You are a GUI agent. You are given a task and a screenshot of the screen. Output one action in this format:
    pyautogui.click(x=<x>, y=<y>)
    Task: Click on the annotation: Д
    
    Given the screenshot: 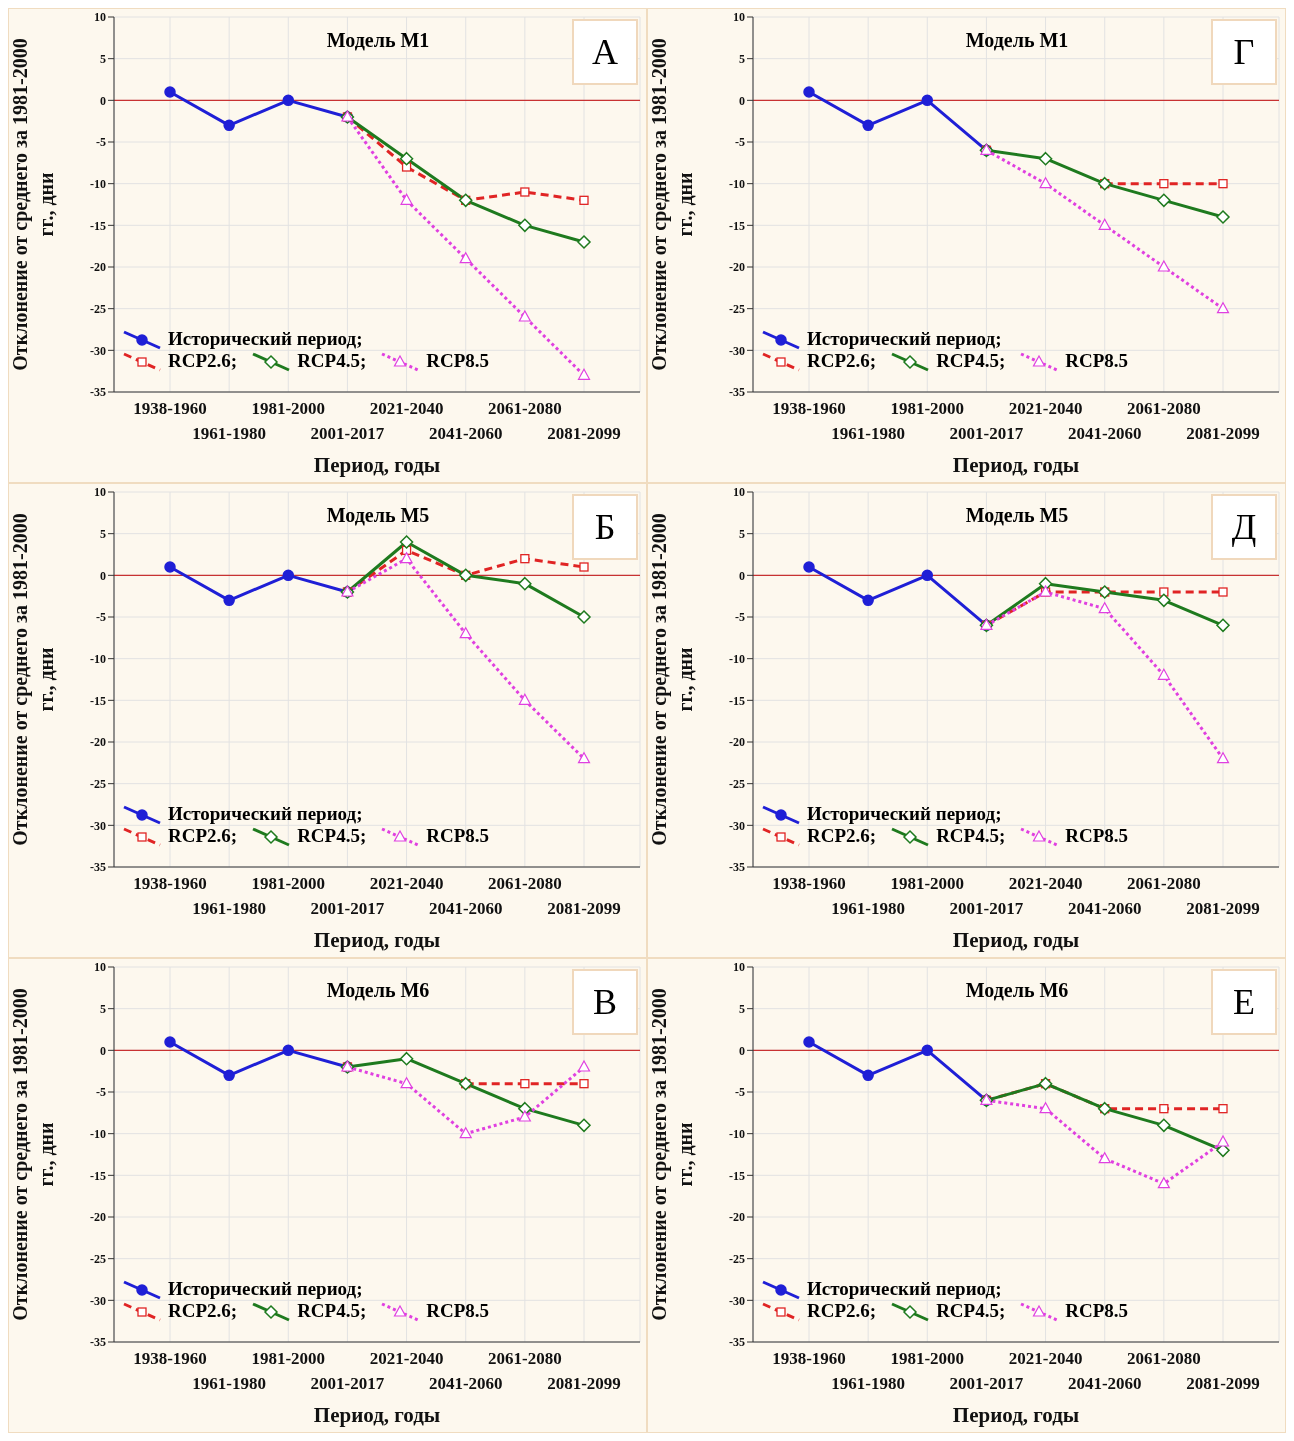 What is the action you would take?
    pyautogui.click(x=1244, y=527)
    